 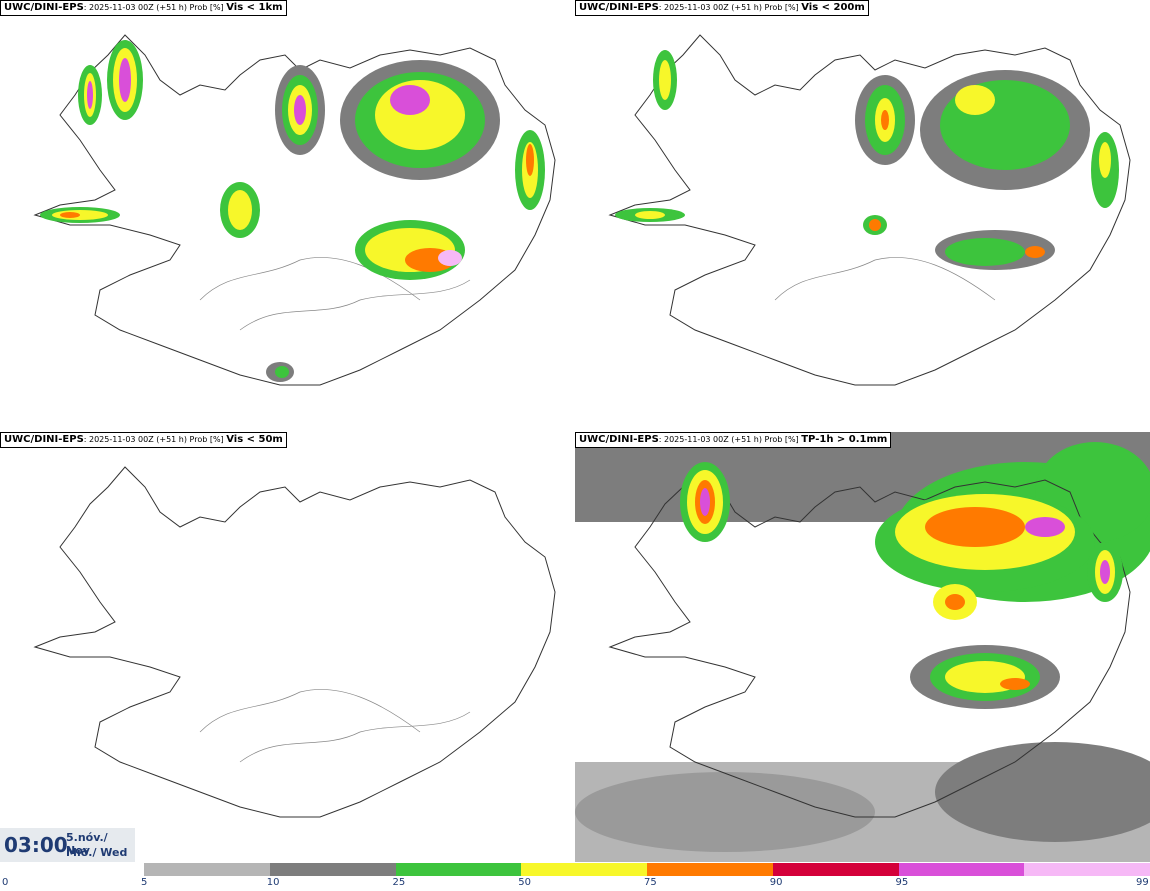 What do you see at coordinates (254, 7) in the screenshot?
I see `variable-label: Vis < 1km` at bounding box center [254, 7].